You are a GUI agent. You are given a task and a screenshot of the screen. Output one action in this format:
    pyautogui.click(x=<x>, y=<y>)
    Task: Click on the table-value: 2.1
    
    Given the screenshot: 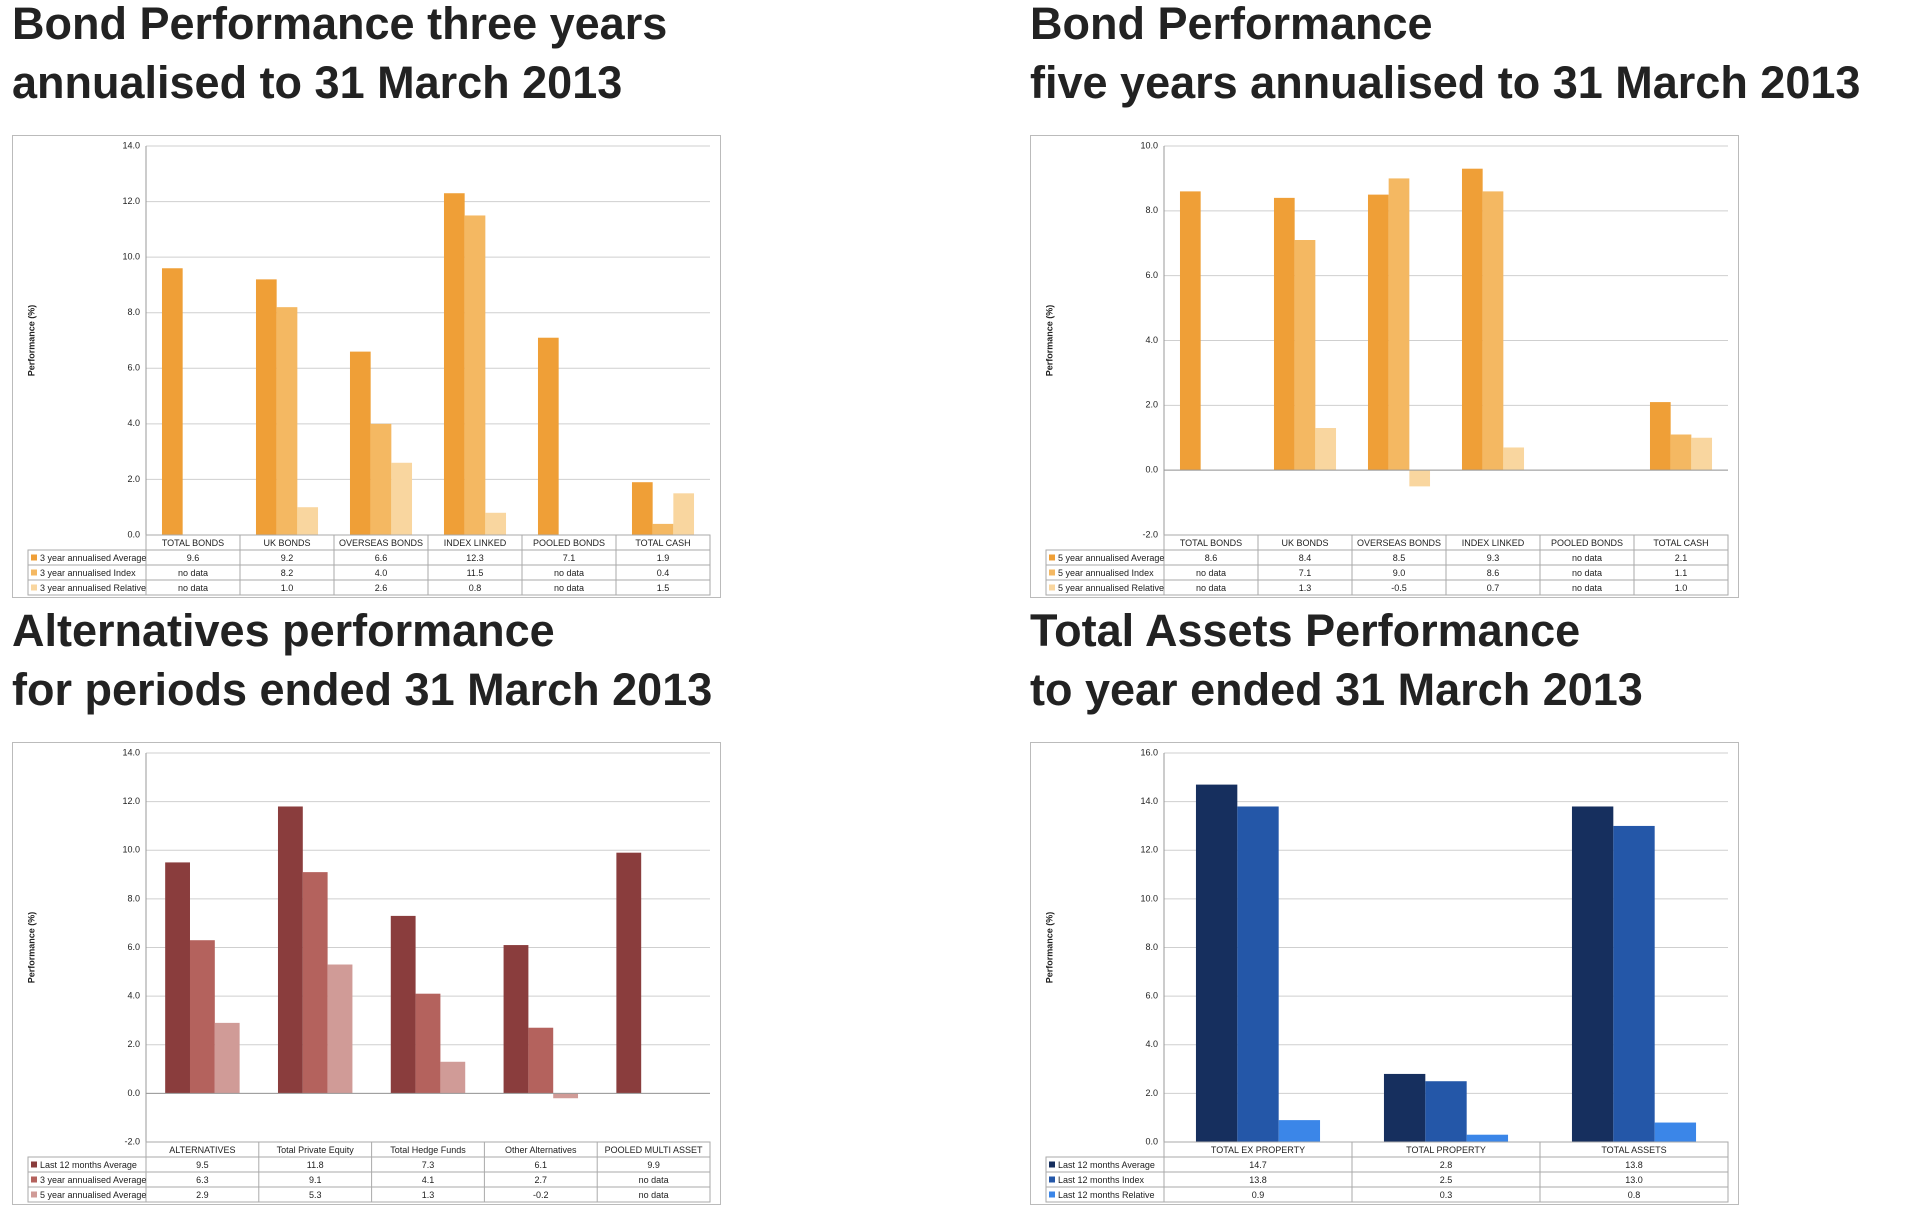 What is the action you would take?
    pyautogui.click(x=1681, y=558)
    